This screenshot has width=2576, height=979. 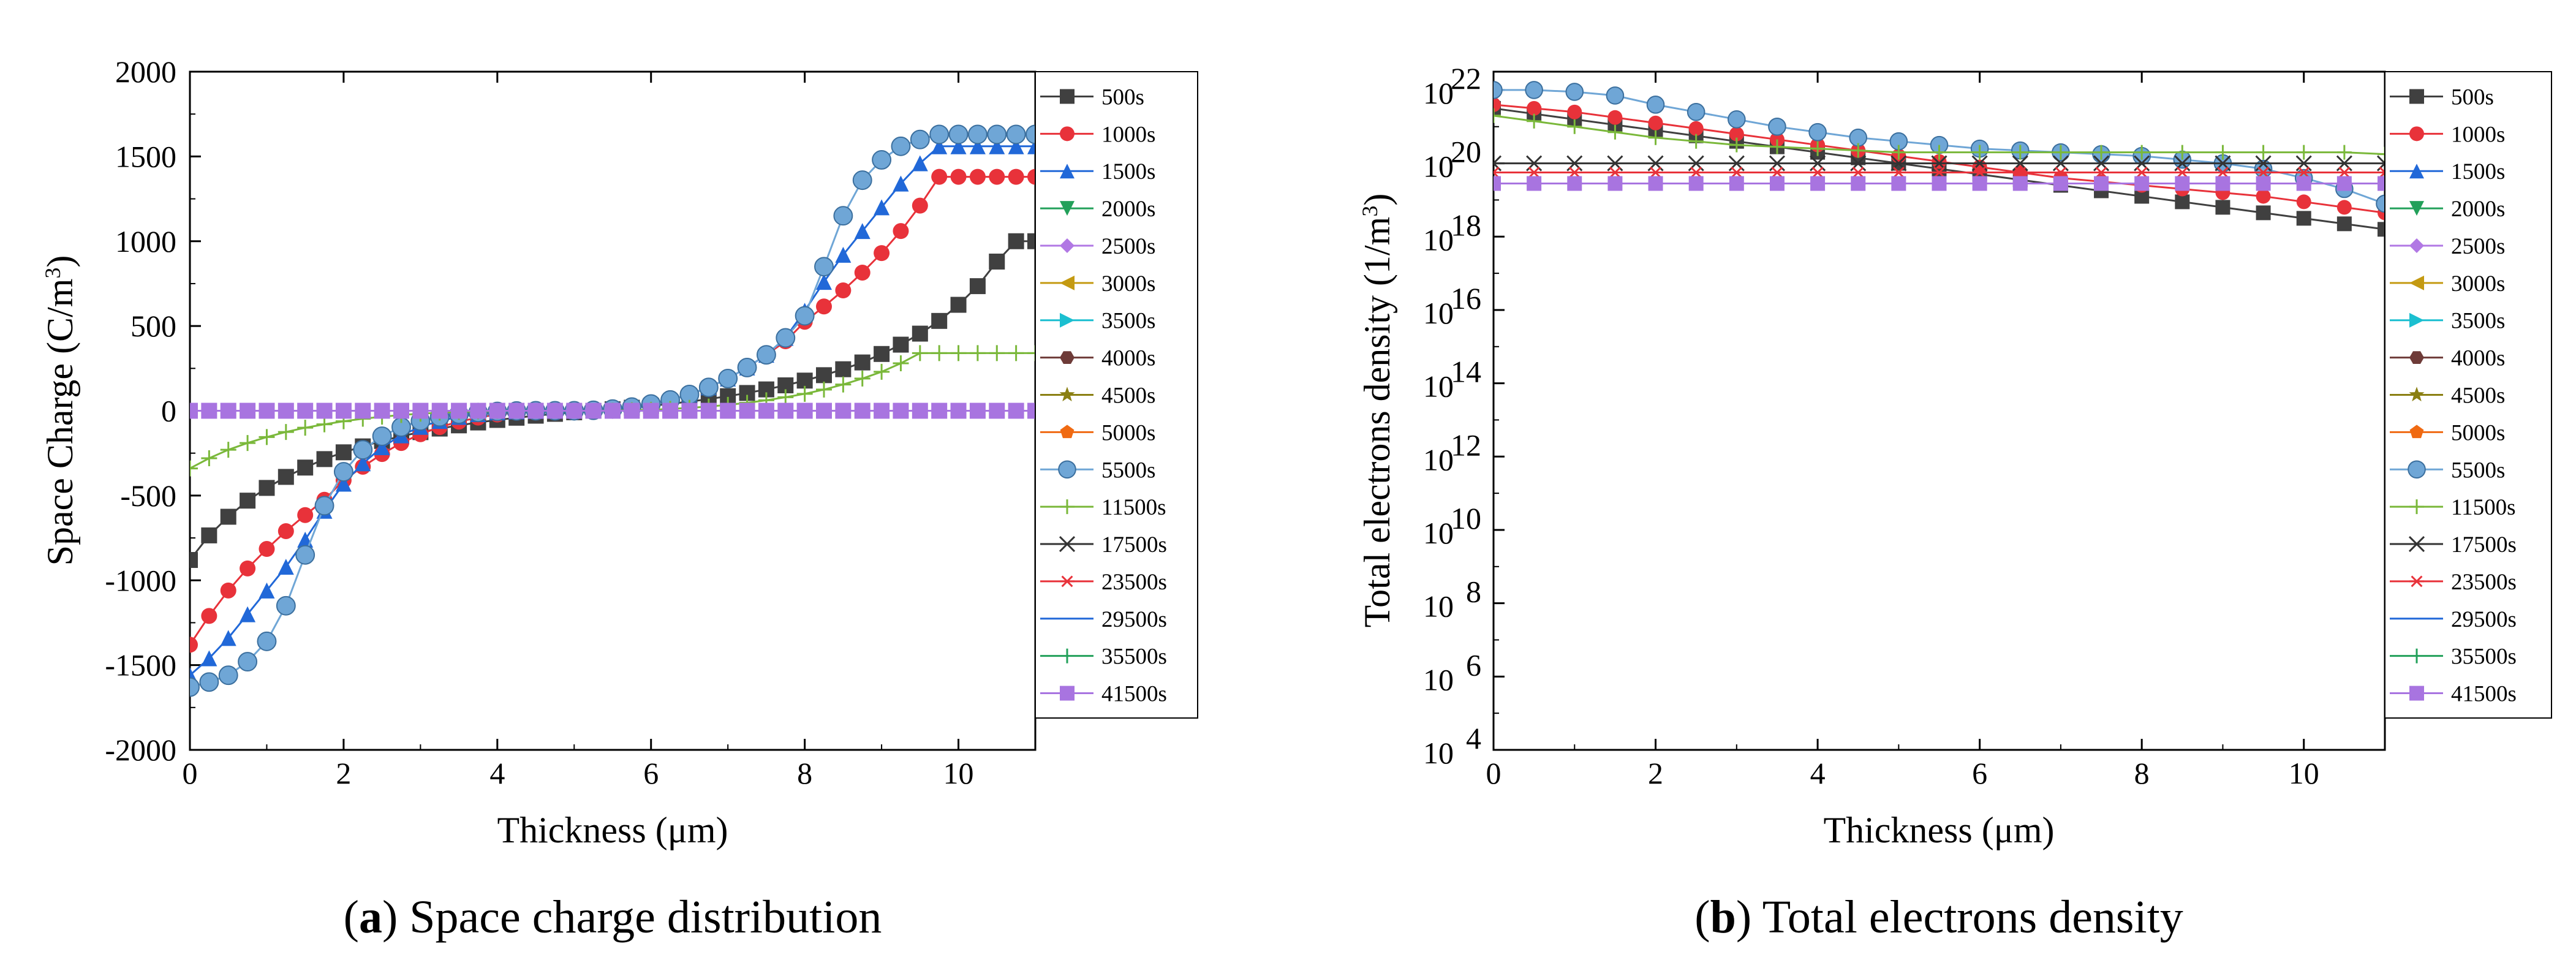 I want to click on legend-label: 2000s, so click(x=2478, y=209).